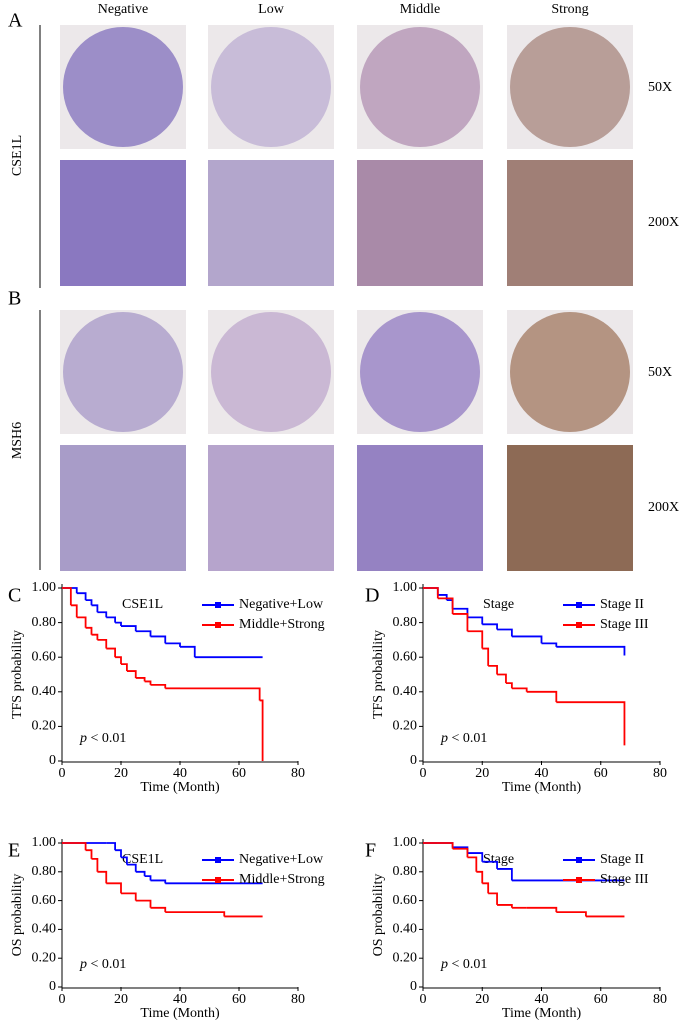 The width and height of the screenshot is (685, 1026). Describe the element at coordinates (271, 9) in the screenshot. I see `column-header: Low` at that location.